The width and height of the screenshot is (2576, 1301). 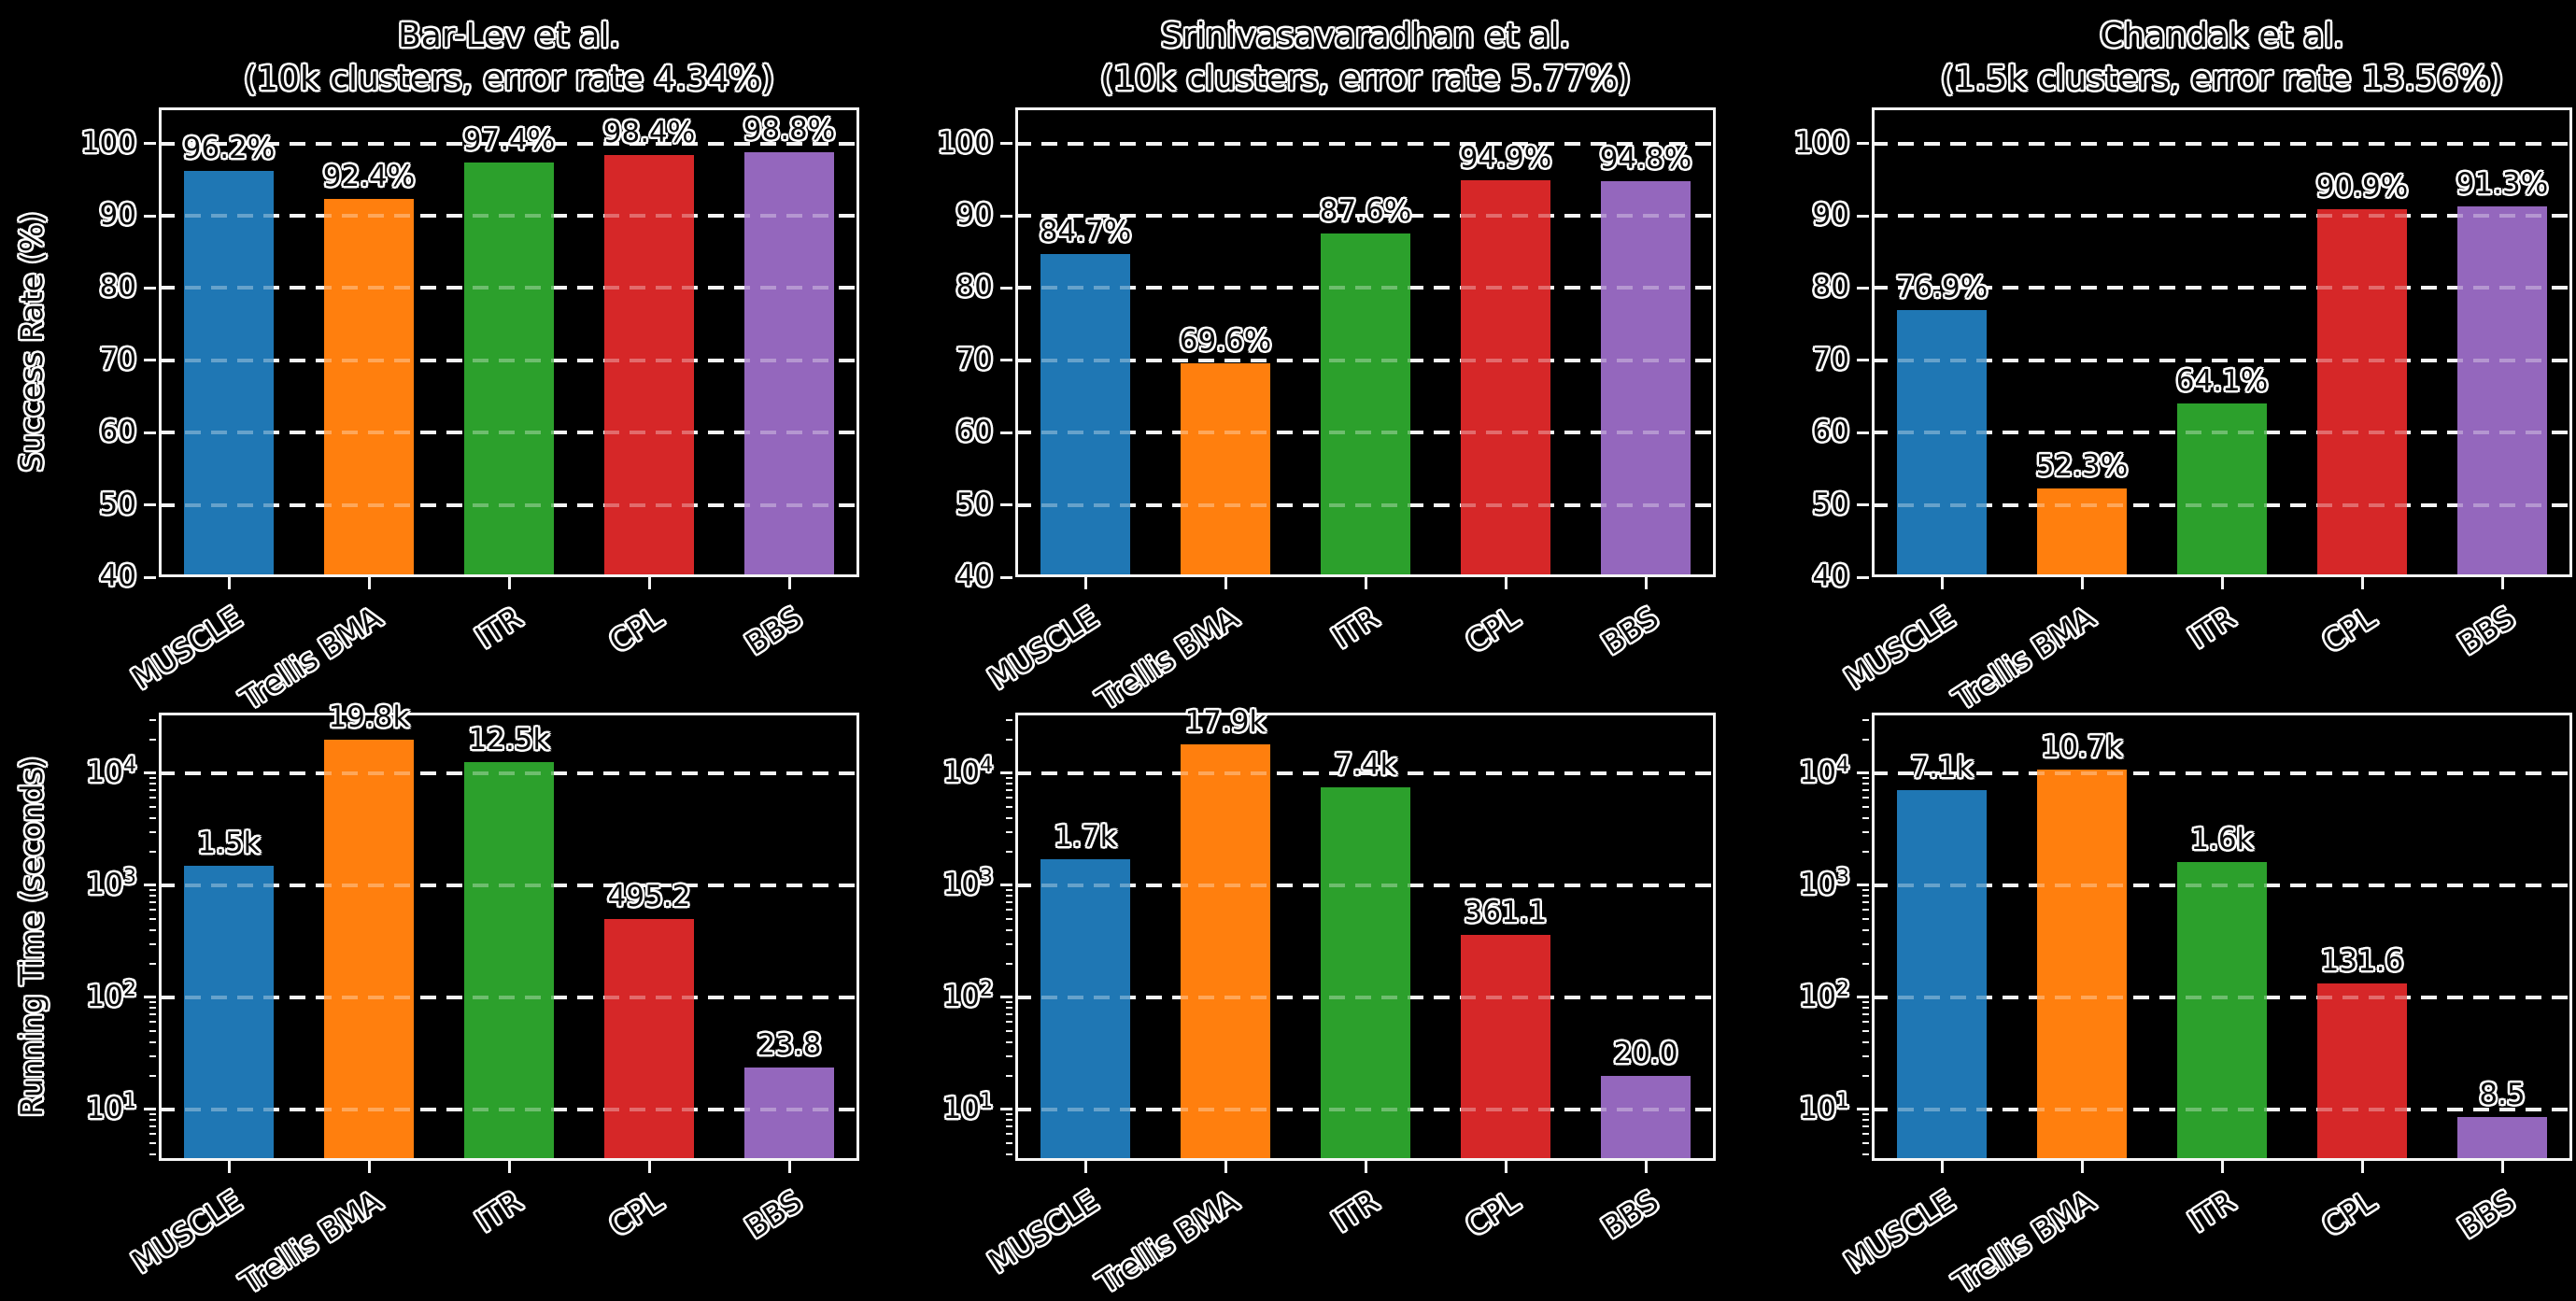 What do you see at coordinates (774, 1214) in the screenshot?
I see `x-tick-label-bbs: BBS` at bounding box center [774, 1214].